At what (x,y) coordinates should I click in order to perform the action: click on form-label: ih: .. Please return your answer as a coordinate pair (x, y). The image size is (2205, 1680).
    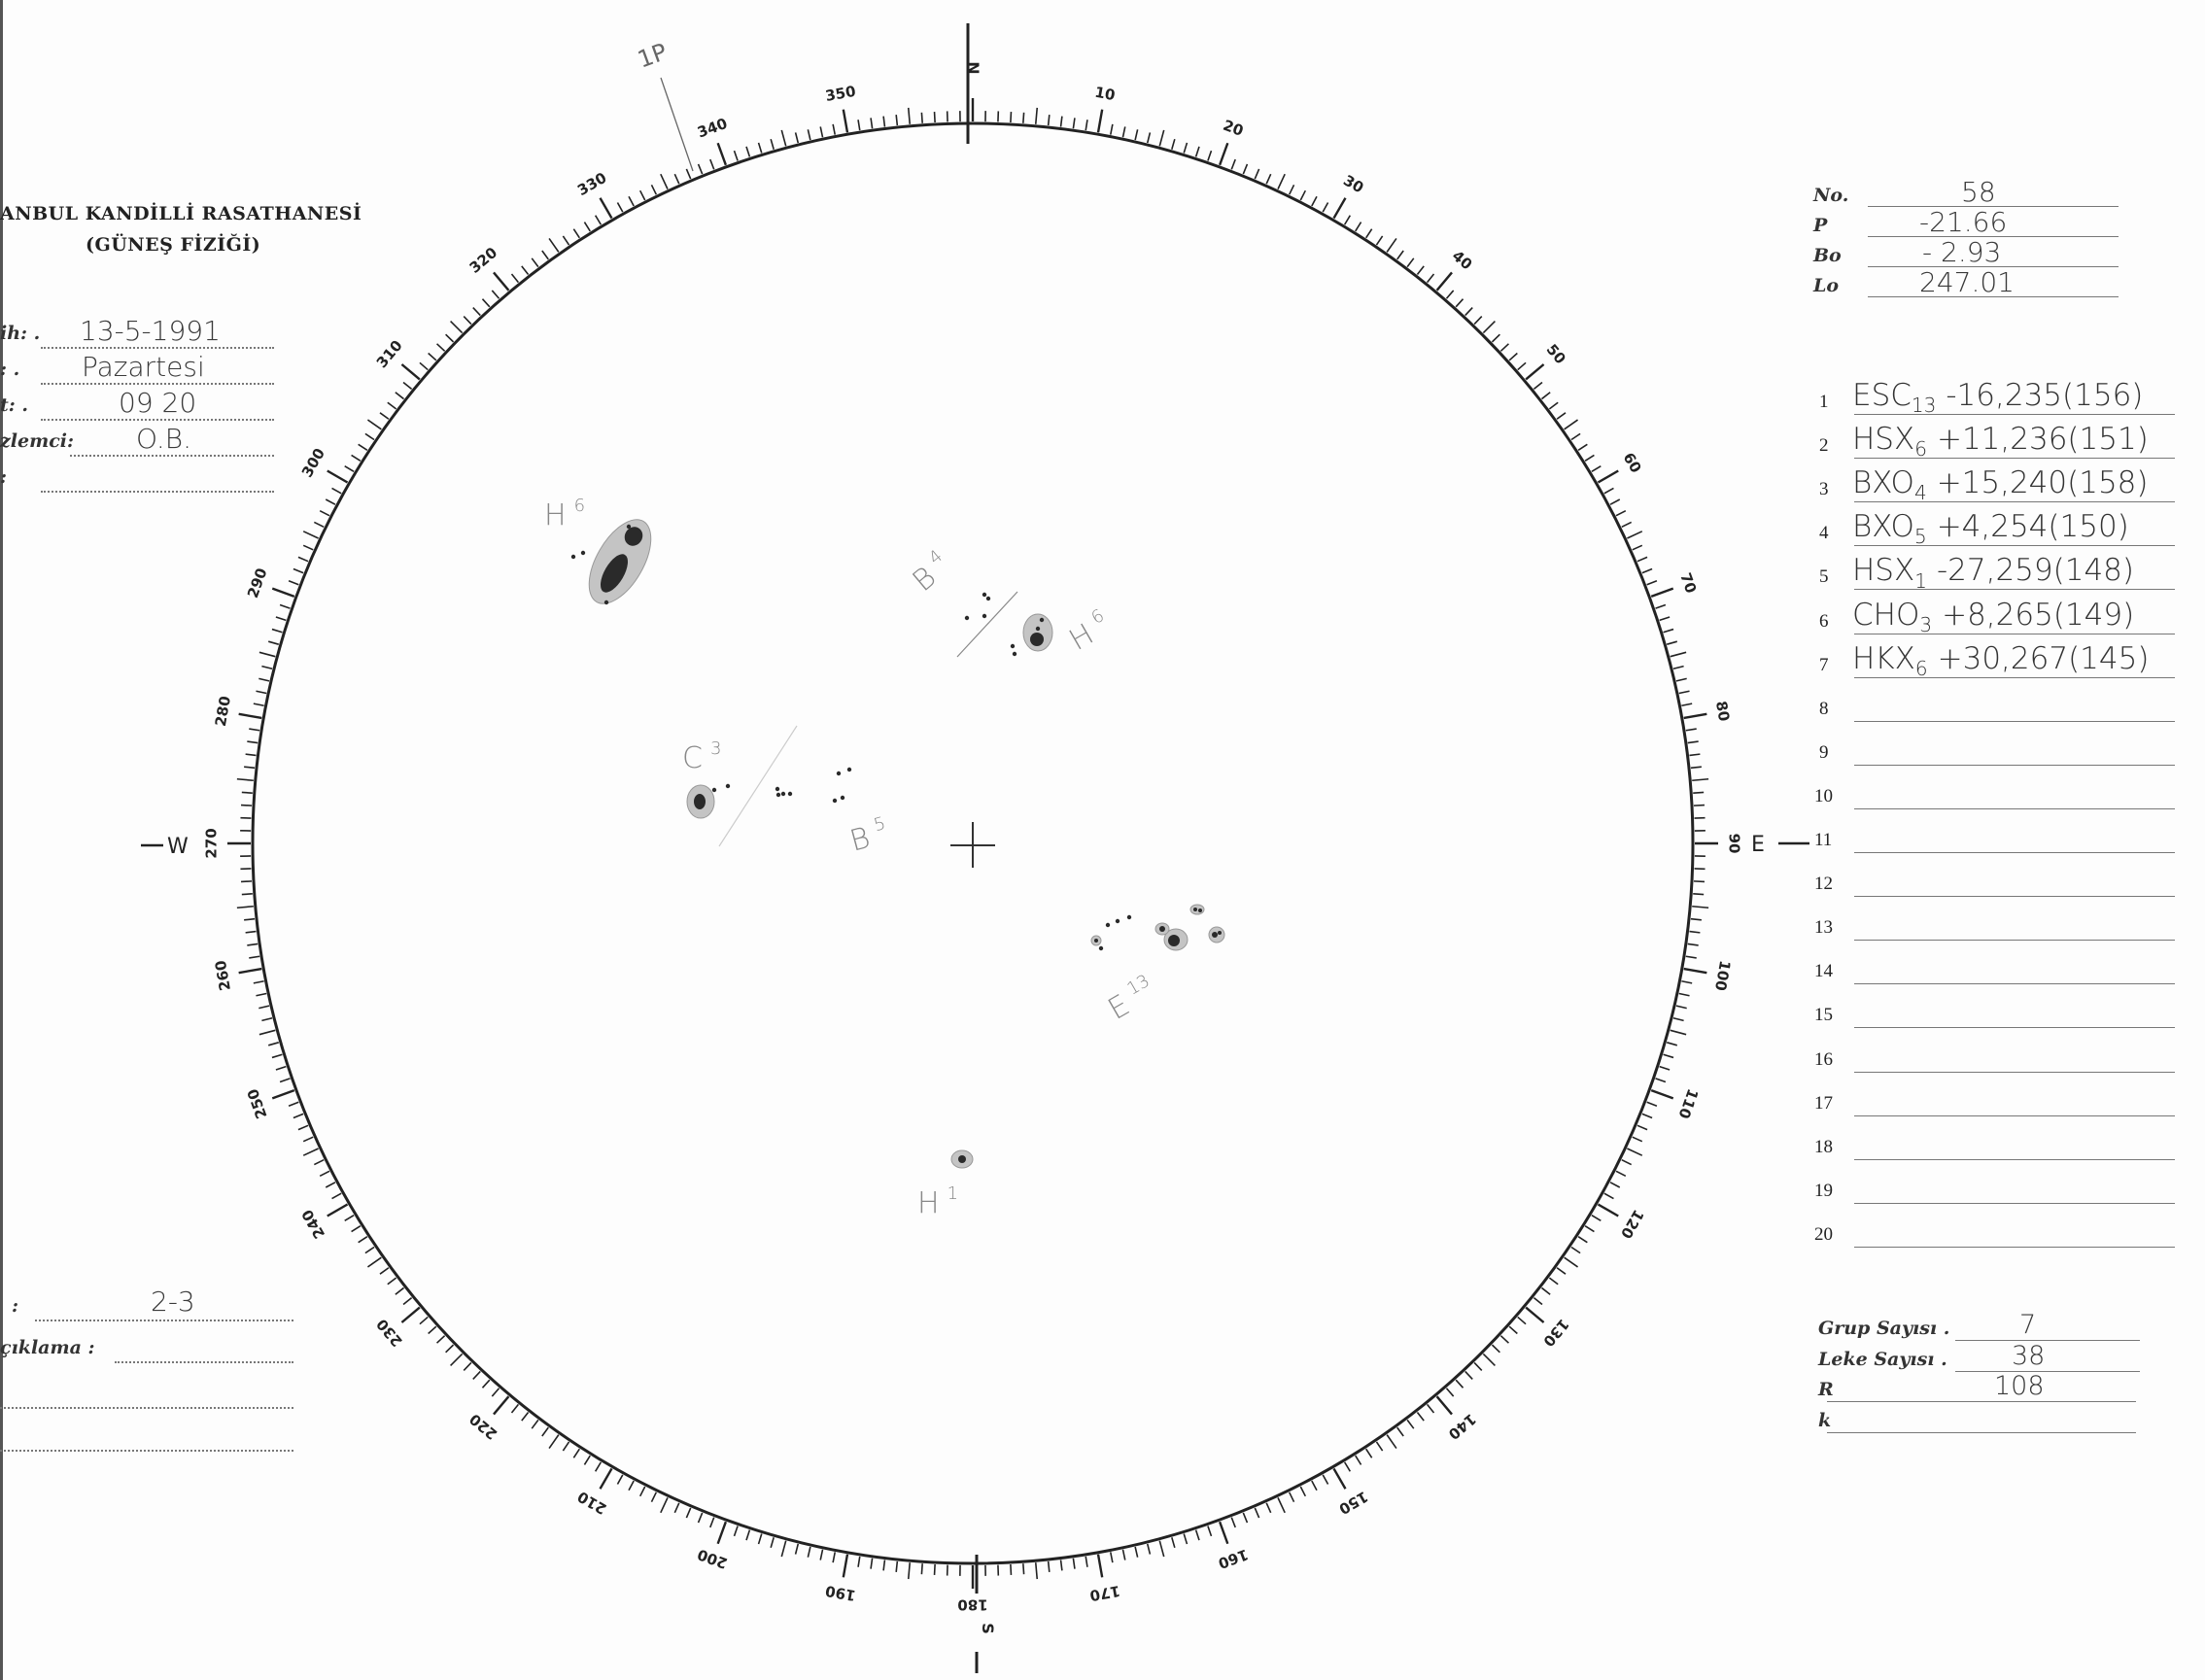
    Looking at the image, I should click on (20, 333).